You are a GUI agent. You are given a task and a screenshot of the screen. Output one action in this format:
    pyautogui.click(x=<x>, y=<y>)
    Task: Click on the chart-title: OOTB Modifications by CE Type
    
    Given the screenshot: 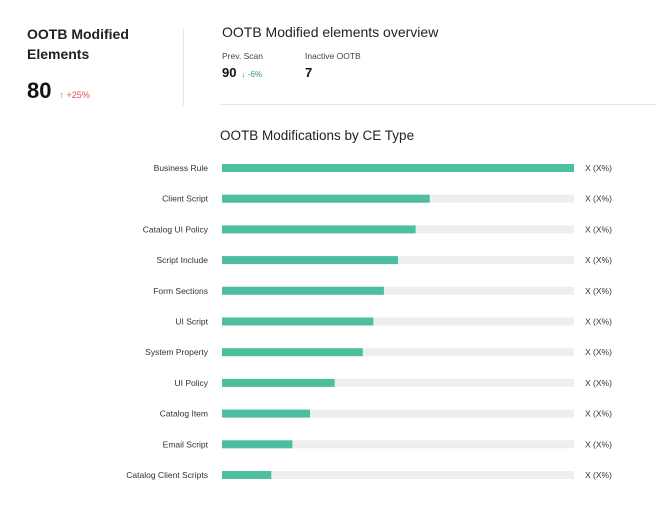 What is the action you would take?
    pyautogui.click(x=317, y=135)
    